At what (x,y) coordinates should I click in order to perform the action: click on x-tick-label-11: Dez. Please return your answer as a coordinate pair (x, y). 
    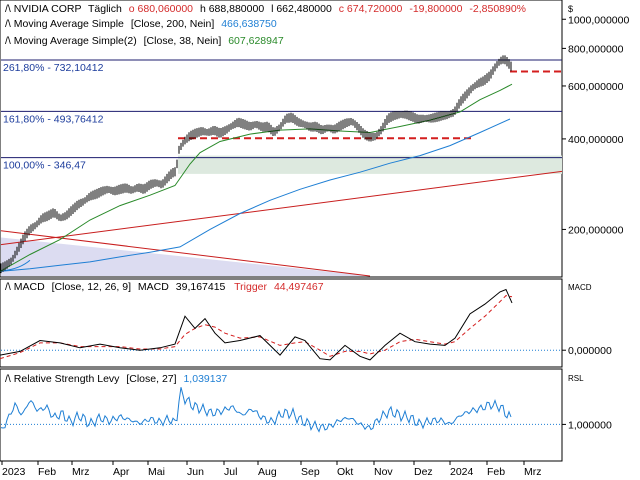
    Looking at the image, I should click on (423, 472).